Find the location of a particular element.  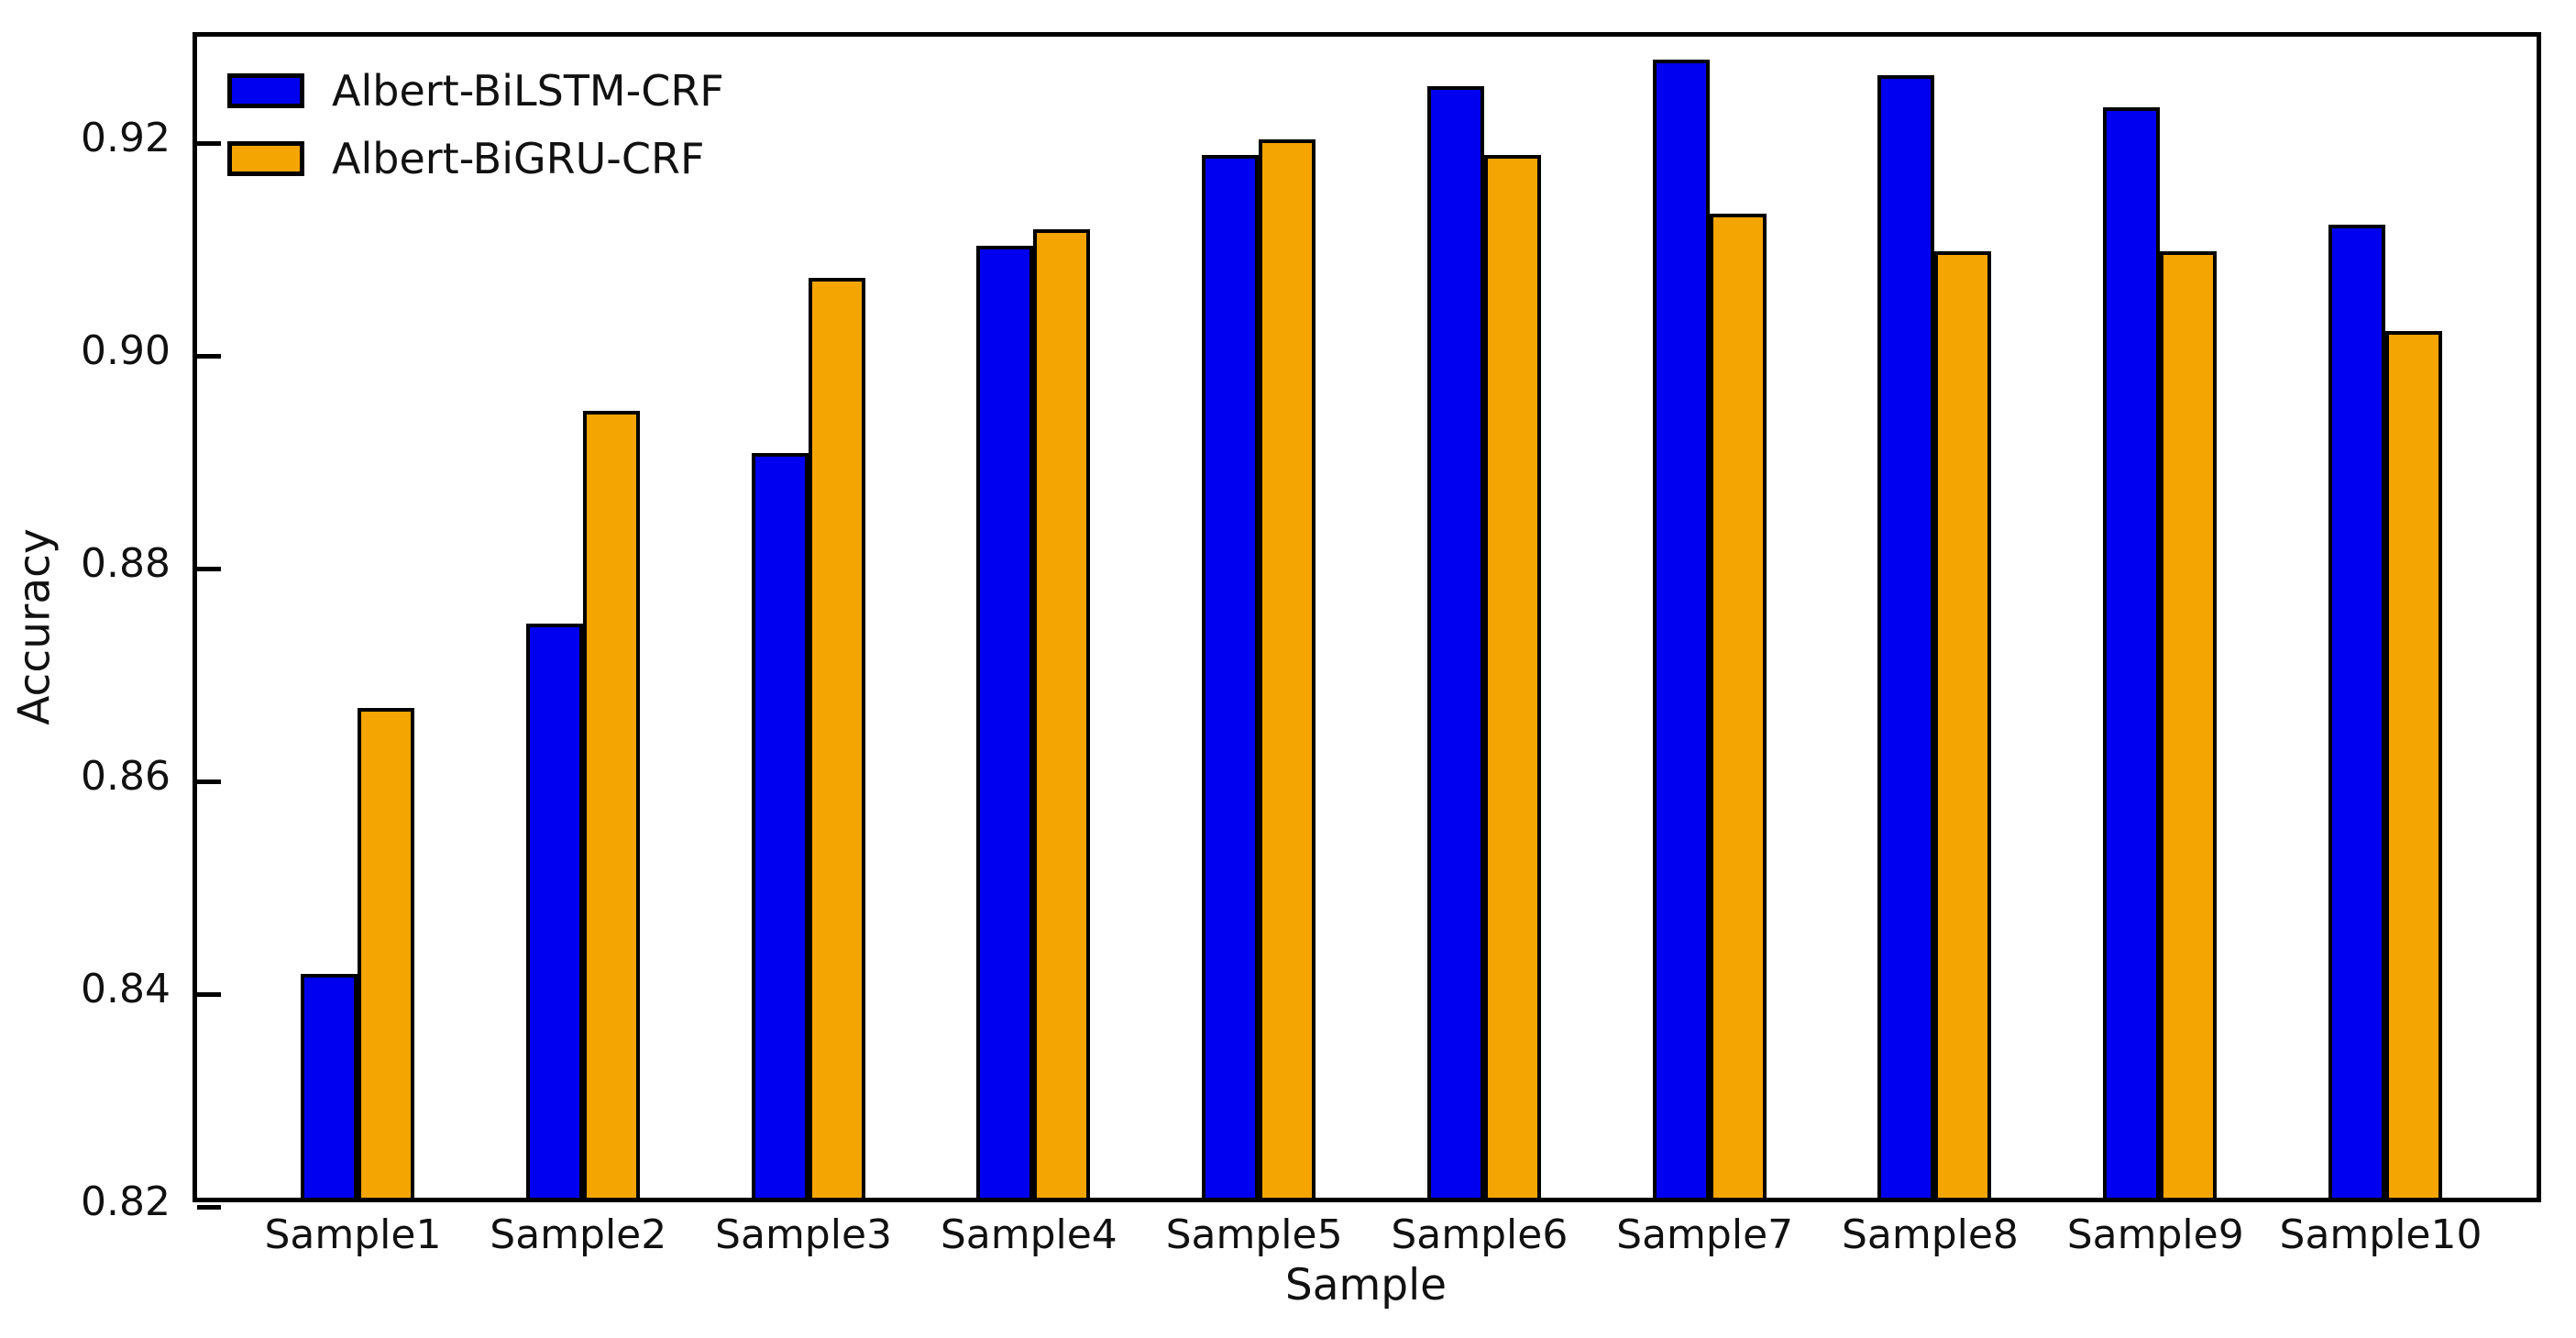

legend-label: Albert-BiGRU-CRF is located at coordinates (519, 159).